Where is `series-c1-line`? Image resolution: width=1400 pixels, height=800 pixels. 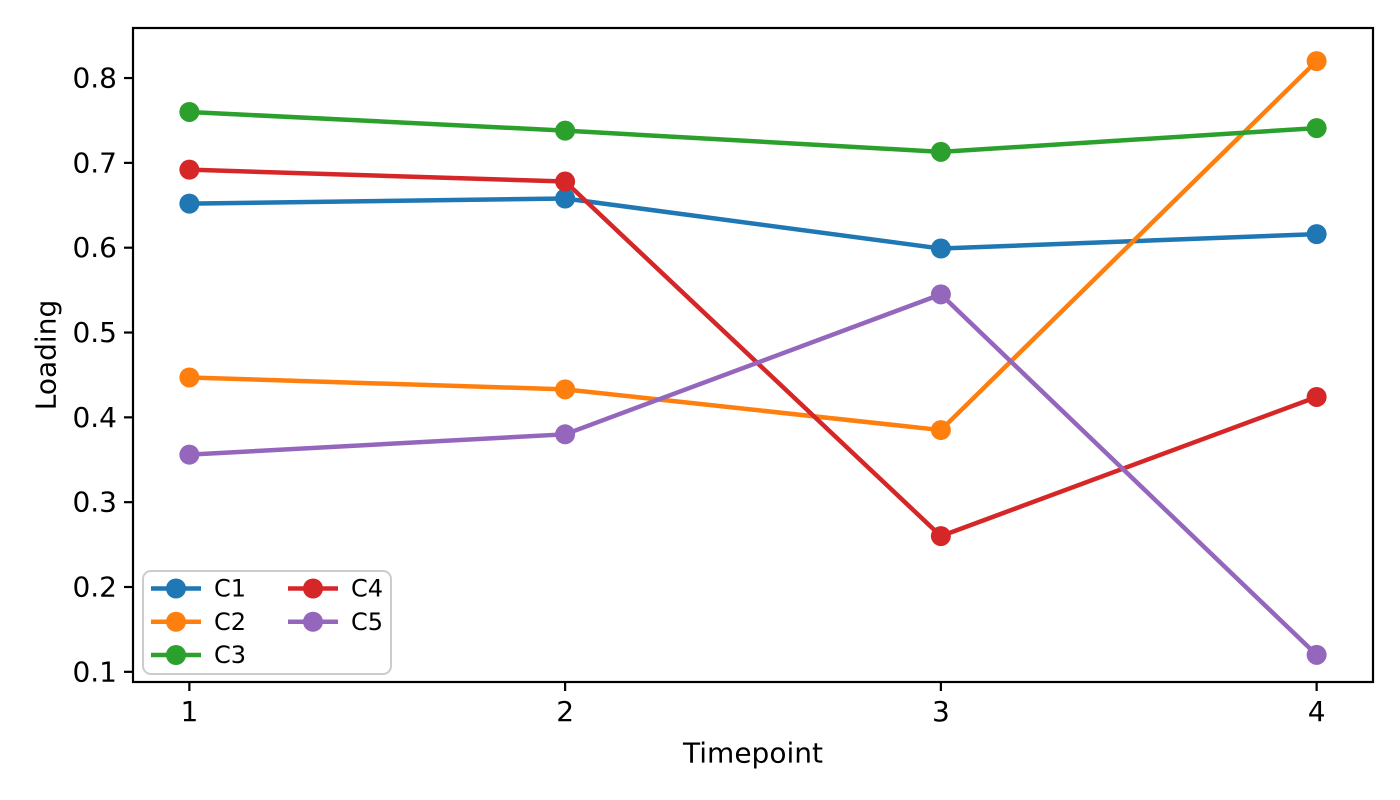 series-c1-line is located at coordinates (753, 223).